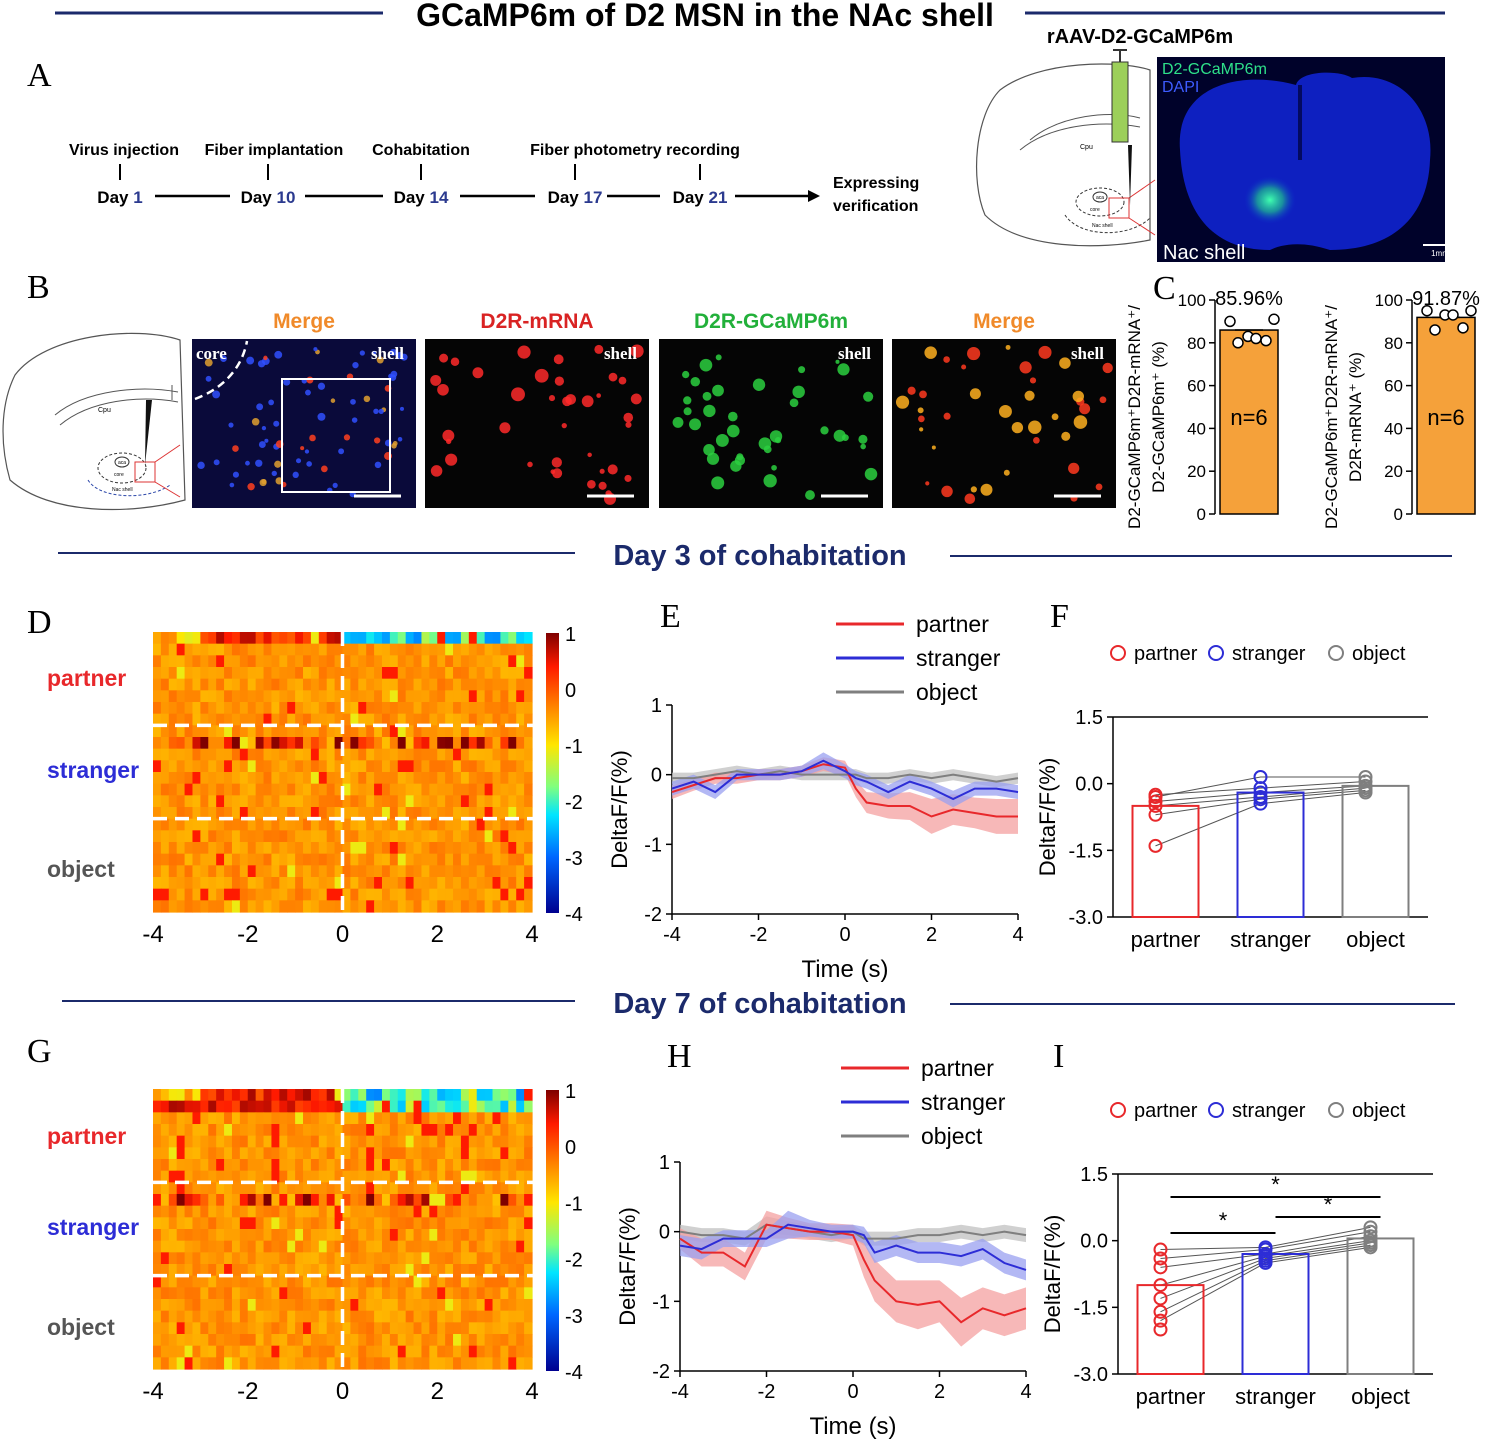 The width and height of the screenshot is (1500, 1442). What do you see at coordinates (94, 421) in the screenshot?
I see `brain-atlas-b: Cpu aca core Nac shell` at bounding box center [94, 421].